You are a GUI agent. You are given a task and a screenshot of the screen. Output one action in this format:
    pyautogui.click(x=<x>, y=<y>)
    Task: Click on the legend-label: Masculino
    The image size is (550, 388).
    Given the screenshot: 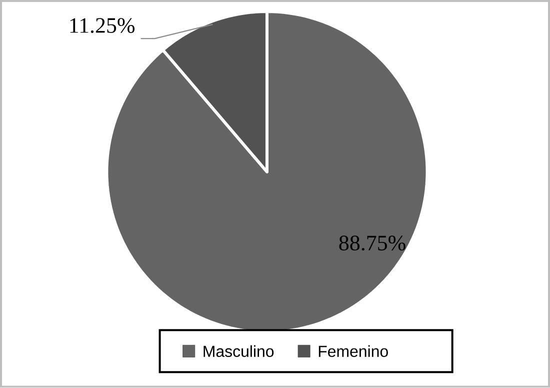 What is the action you would take?
    pyautogui.click(x=239, y=351)
    